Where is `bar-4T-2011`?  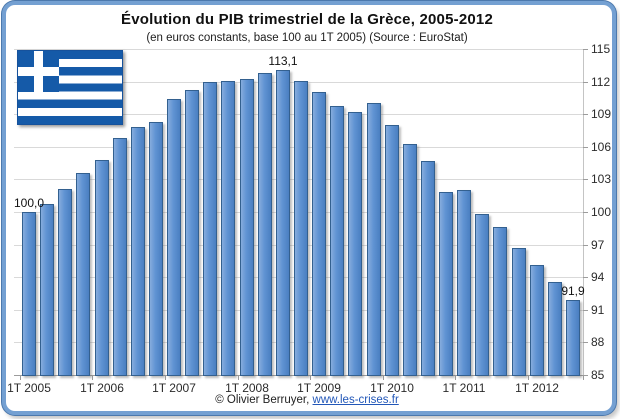 bar-4T-2011 is located at coordinates (519, 312).